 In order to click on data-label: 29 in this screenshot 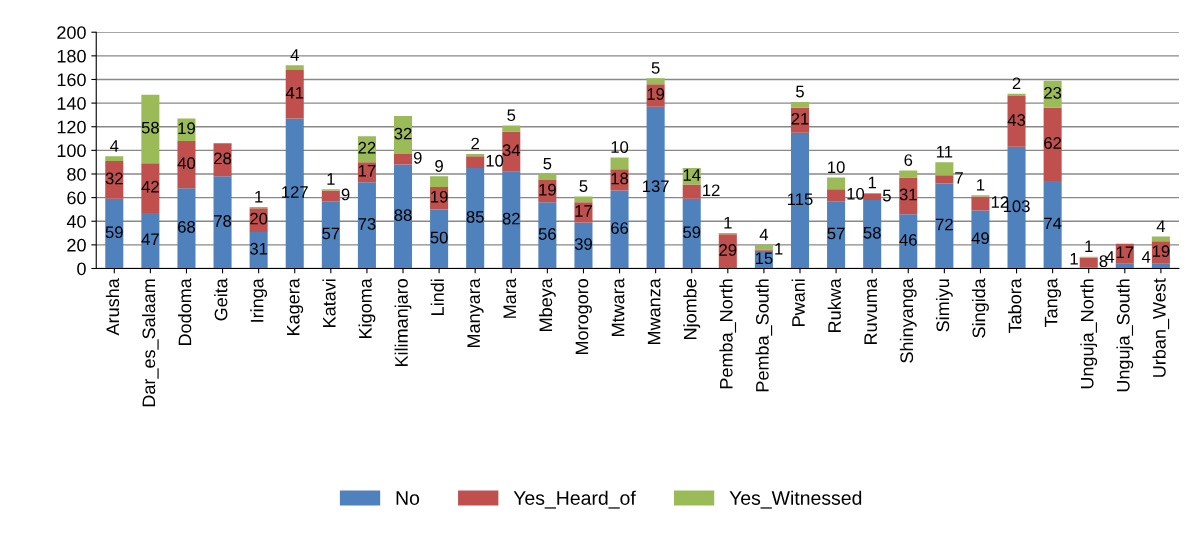, I will do `click(728, 250)`.